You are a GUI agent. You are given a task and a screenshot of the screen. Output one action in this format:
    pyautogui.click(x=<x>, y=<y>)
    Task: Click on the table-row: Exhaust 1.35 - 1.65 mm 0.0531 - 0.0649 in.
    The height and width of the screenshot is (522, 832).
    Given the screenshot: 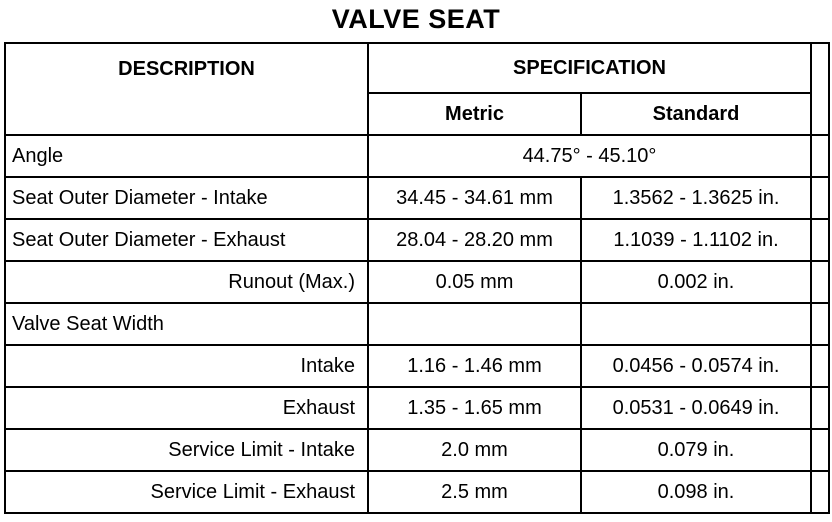 What is the action you would take?
    pyautogui.click(x=417, y=408)
    